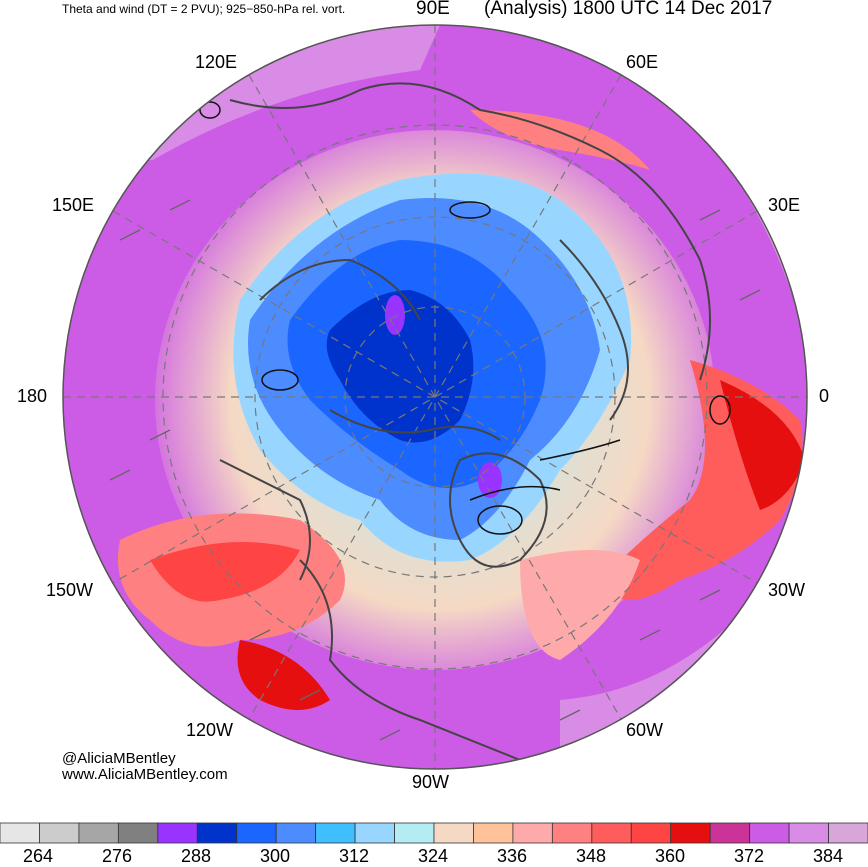 The height and width of the screenshot is (867, 868). Describe the element at coordinates (824, 396) in the screenshot. I see `lon-label-0: 0` at that location.